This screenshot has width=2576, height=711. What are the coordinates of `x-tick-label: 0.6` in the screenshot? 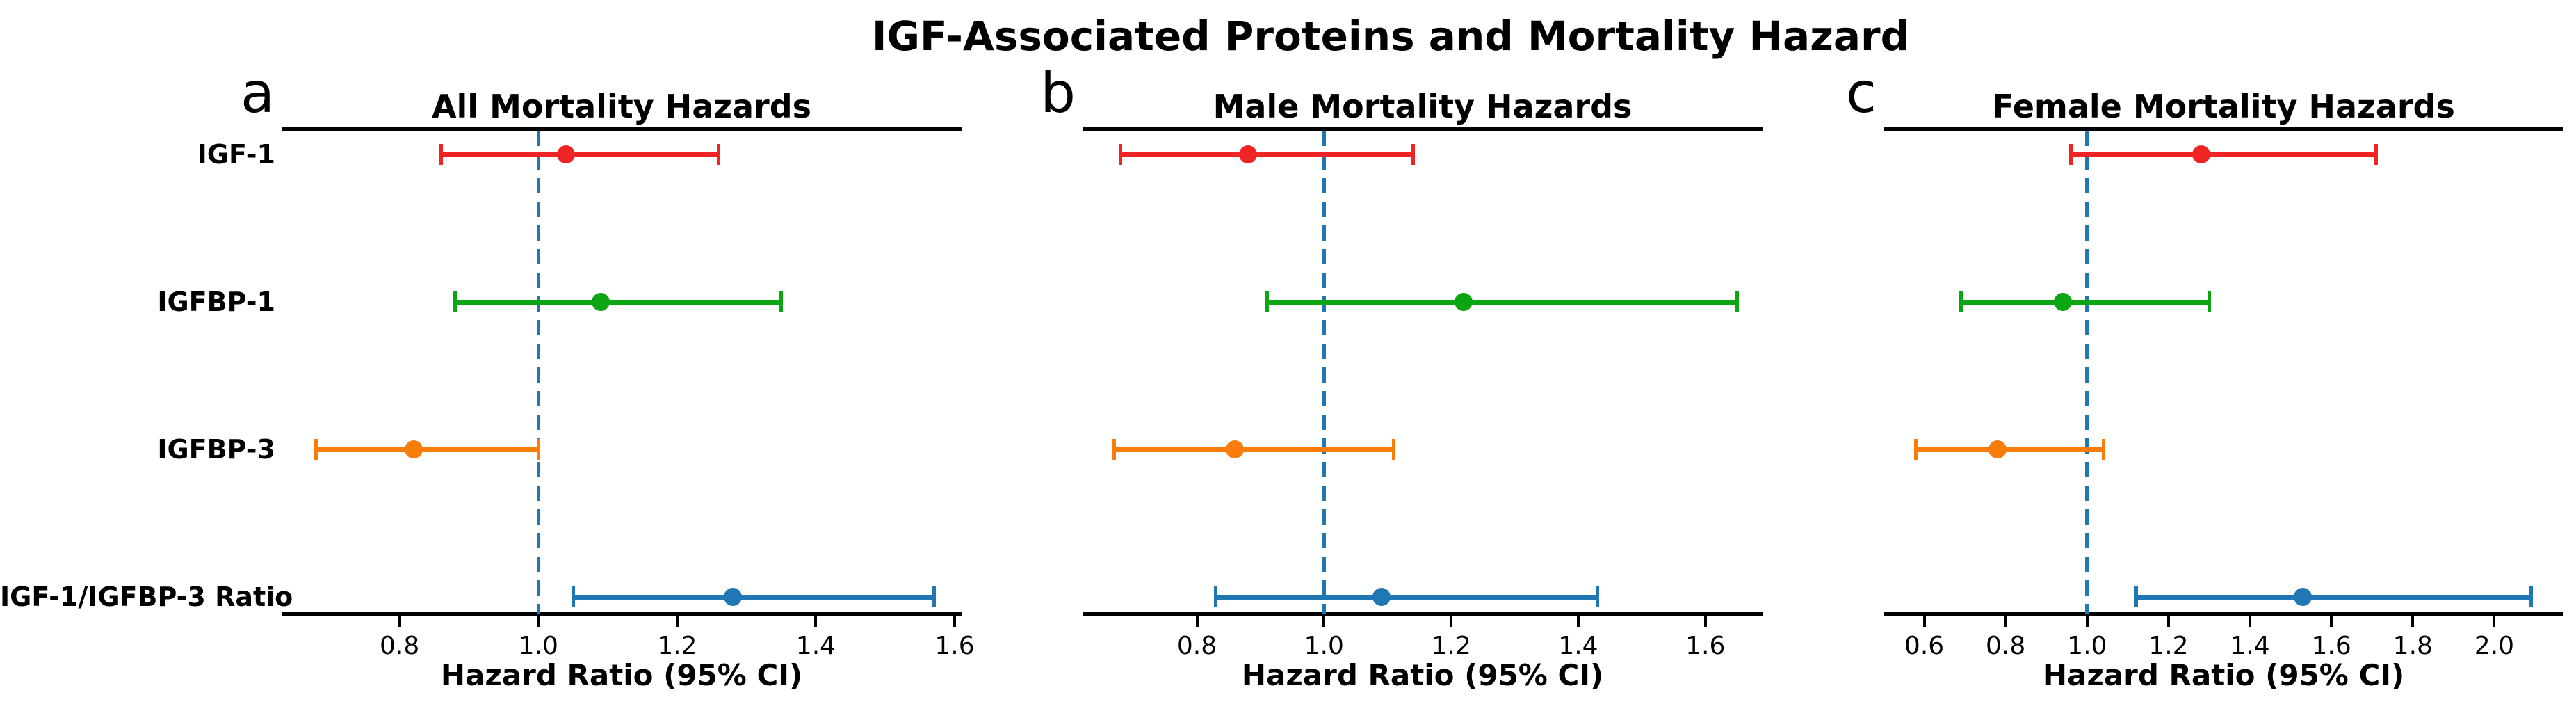 It's located at (1924, 646).